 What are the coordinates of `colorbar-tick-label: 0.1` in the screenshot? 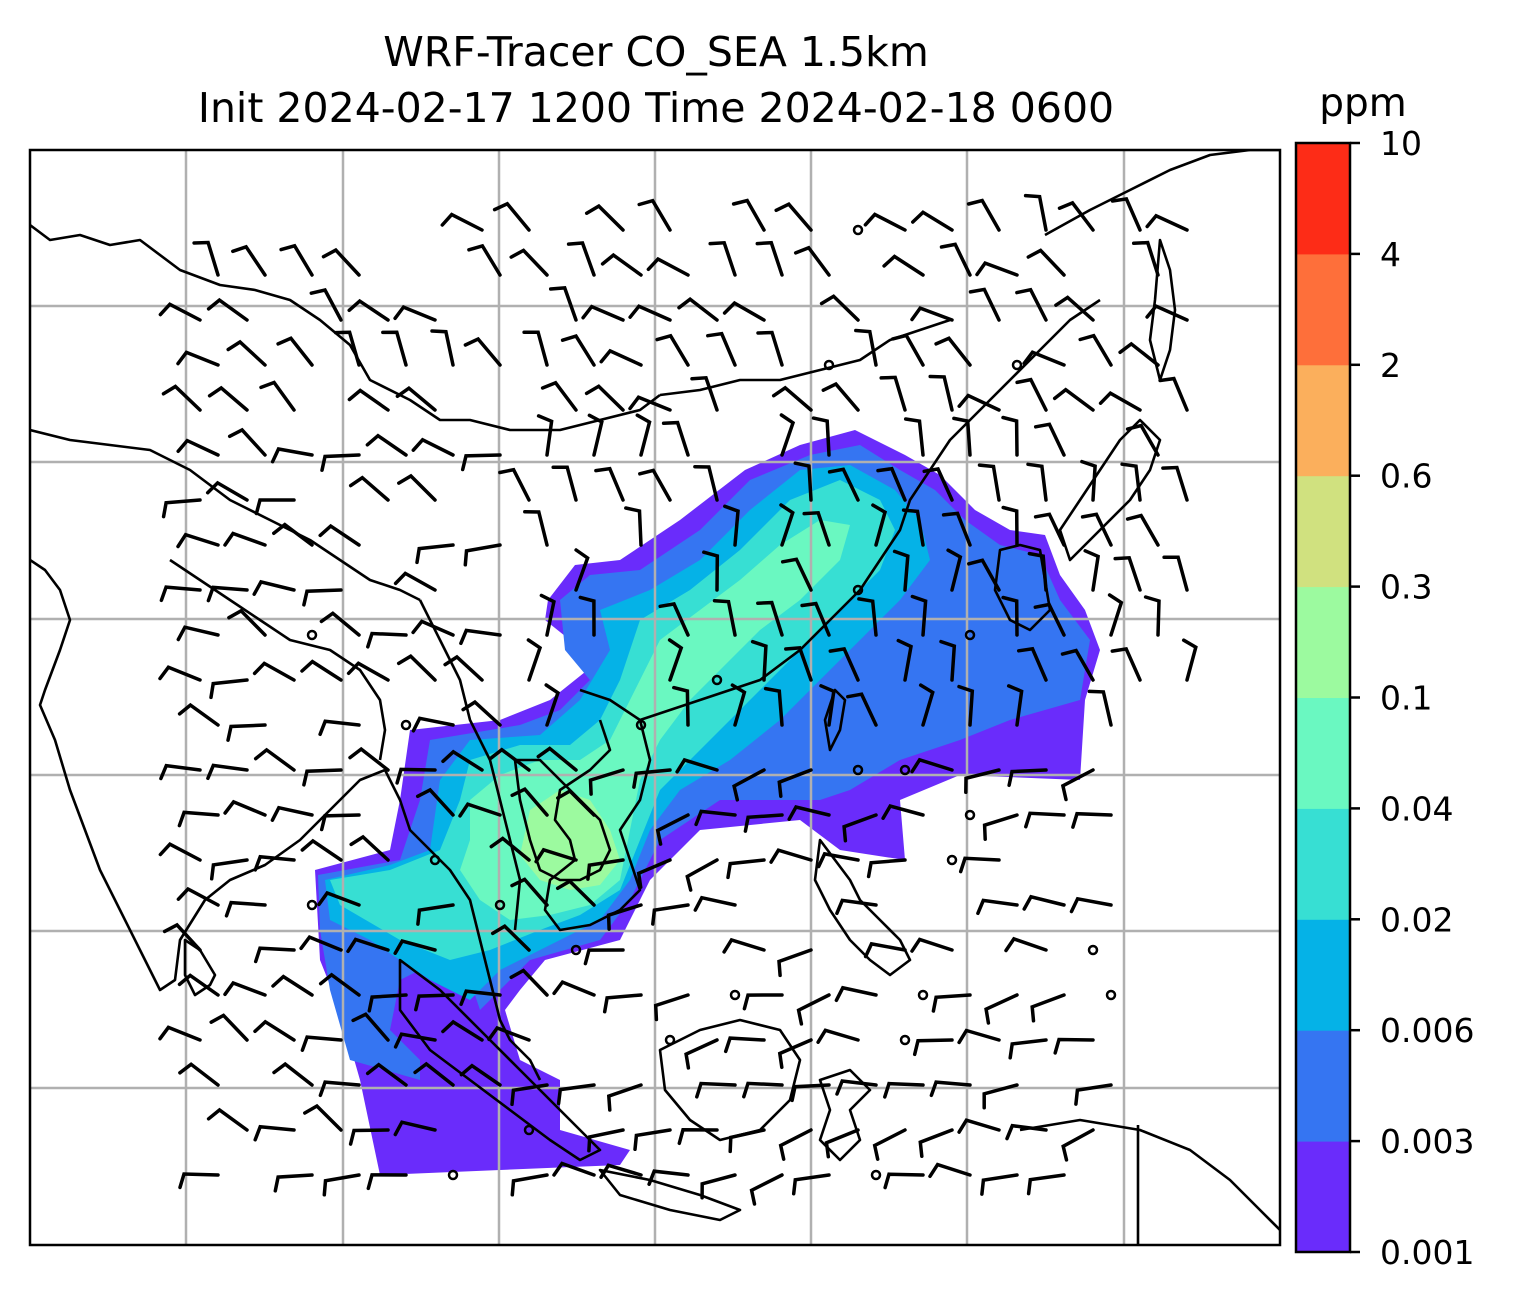 It's located at (1406, 698).